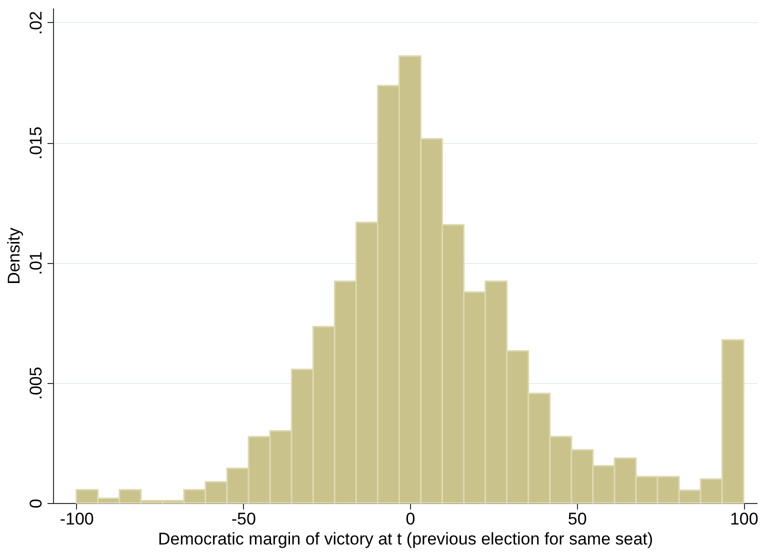 Image resolution: width=775 pixels, height=552 pixels. I want to click on y-tick-label: .015, so click(36, 143).